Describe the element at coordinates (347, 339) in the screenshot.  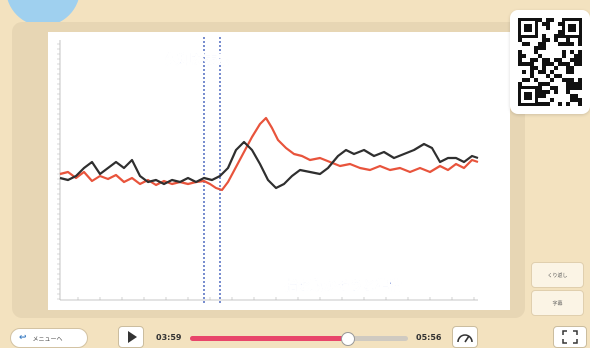
I see `seek-thumb` at that location.